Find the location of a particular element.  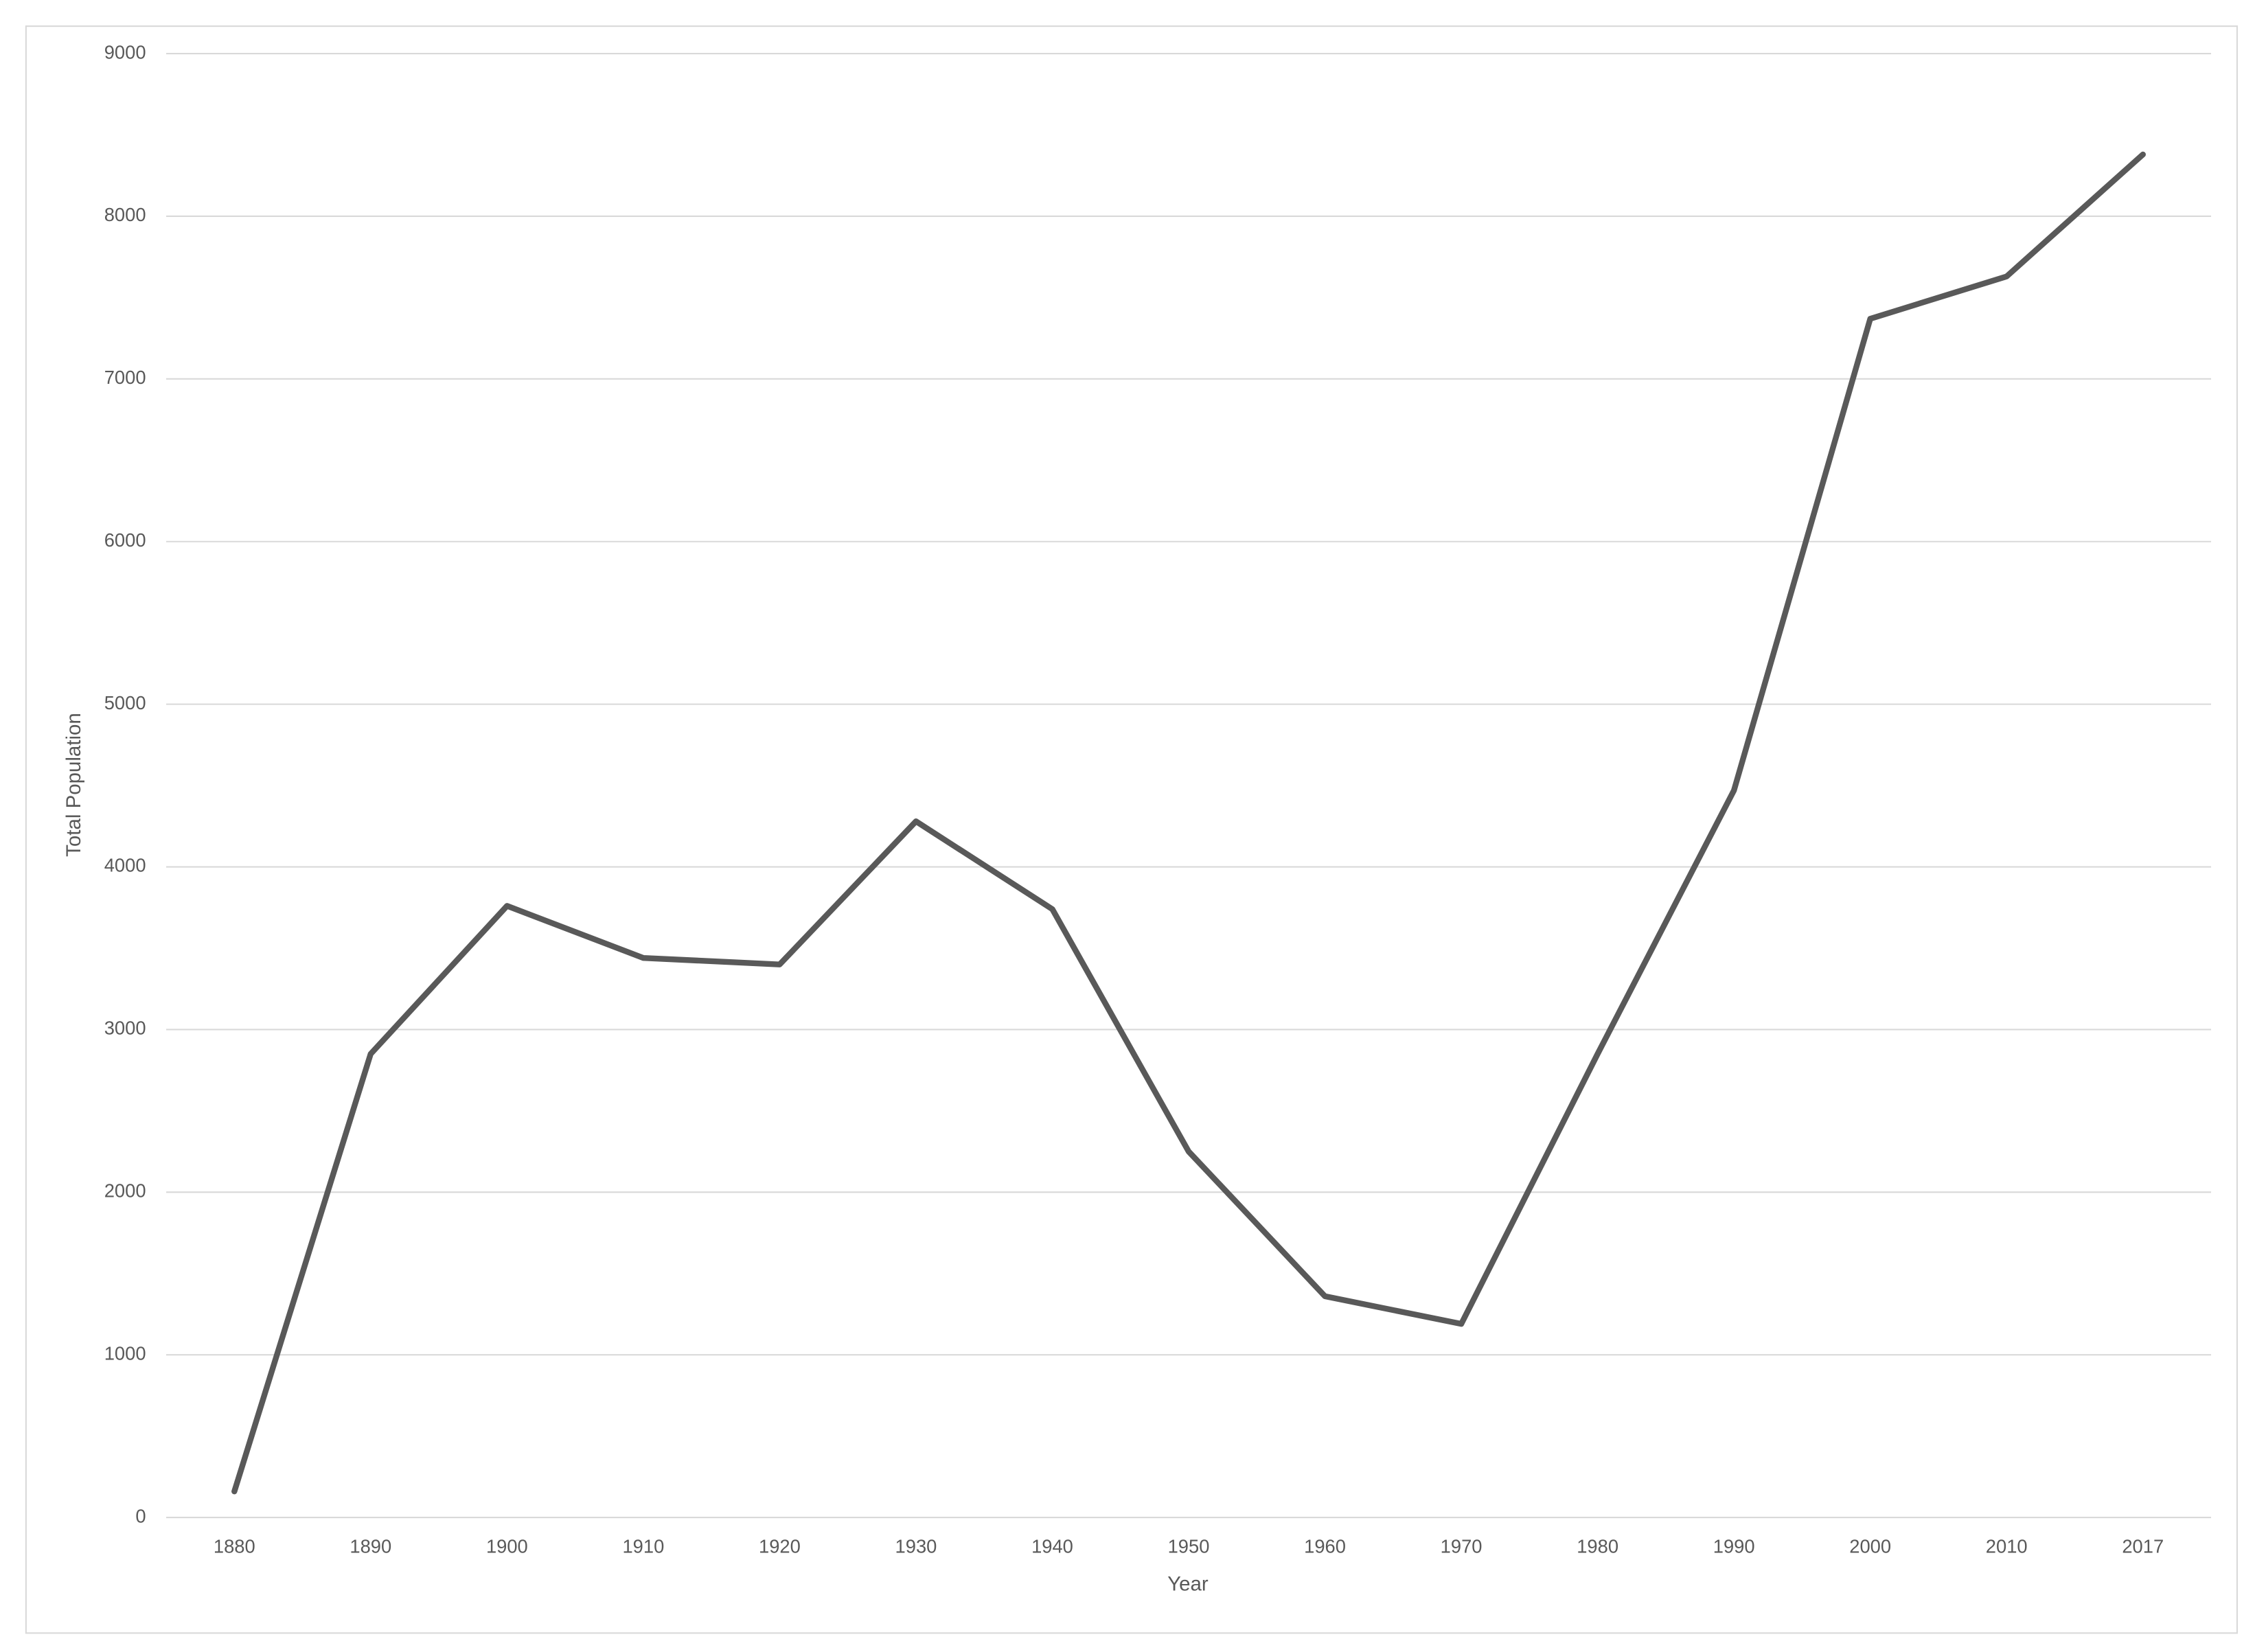

y-tick-label: 0 is located at coordinates (140, 1515).